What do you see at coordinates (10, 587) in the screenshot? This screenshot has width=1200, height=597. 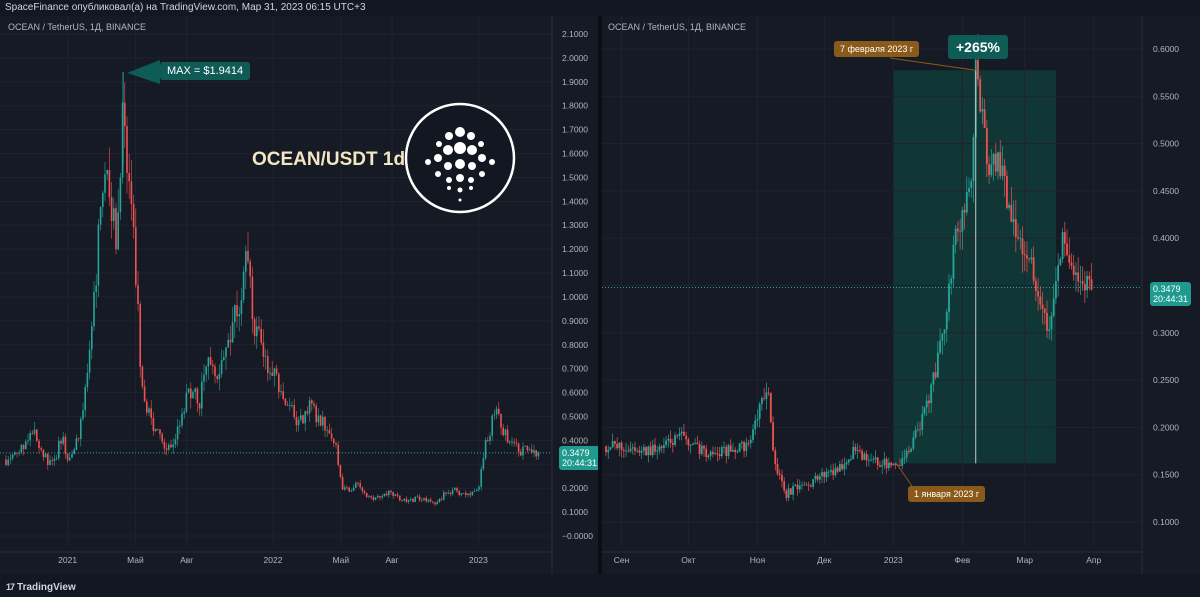 I see `tradingview-icon: 17` at bounding box center [10, 587].